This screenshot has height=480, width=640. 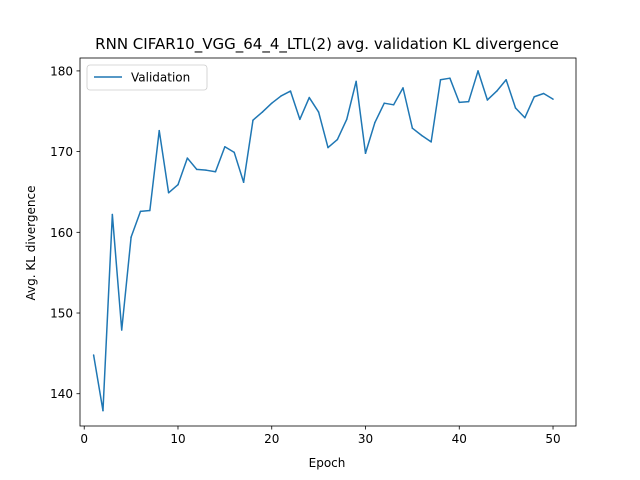 I want to click on x-tick-label: 40, so click(x=459, y=439).